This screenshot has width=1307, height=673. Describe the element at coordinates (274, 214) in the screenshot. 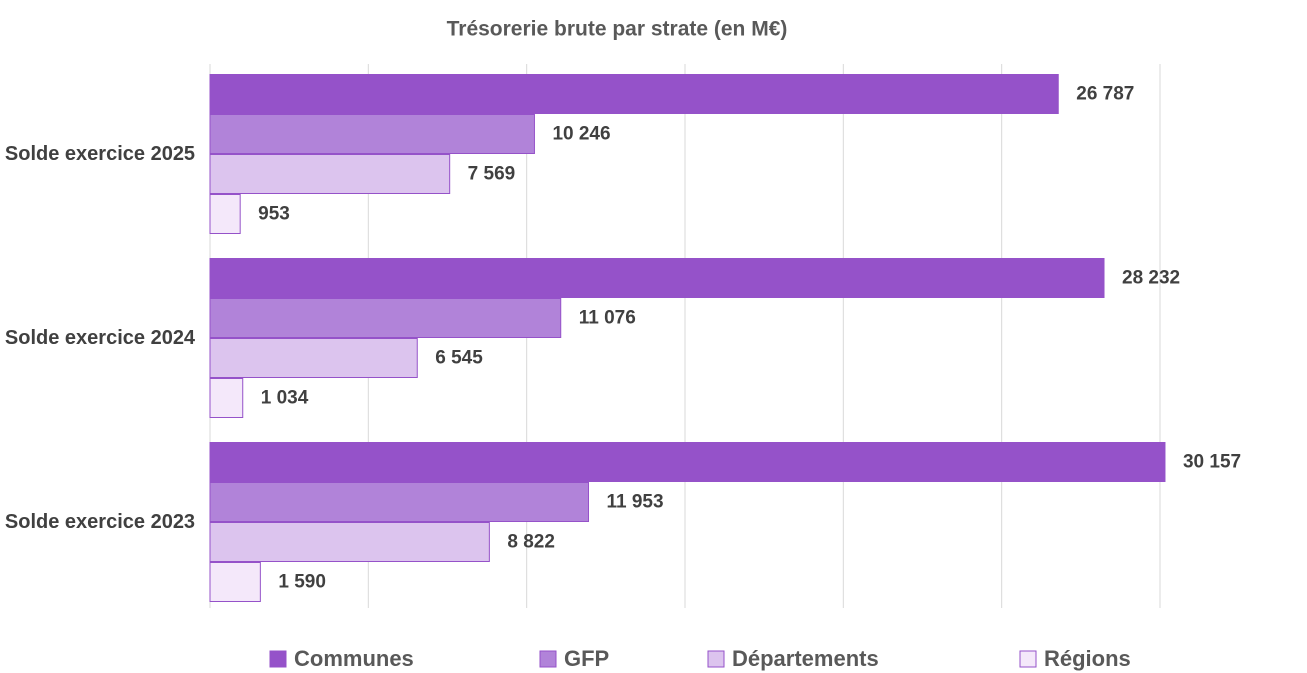

I see `value-label: 953` at that location.